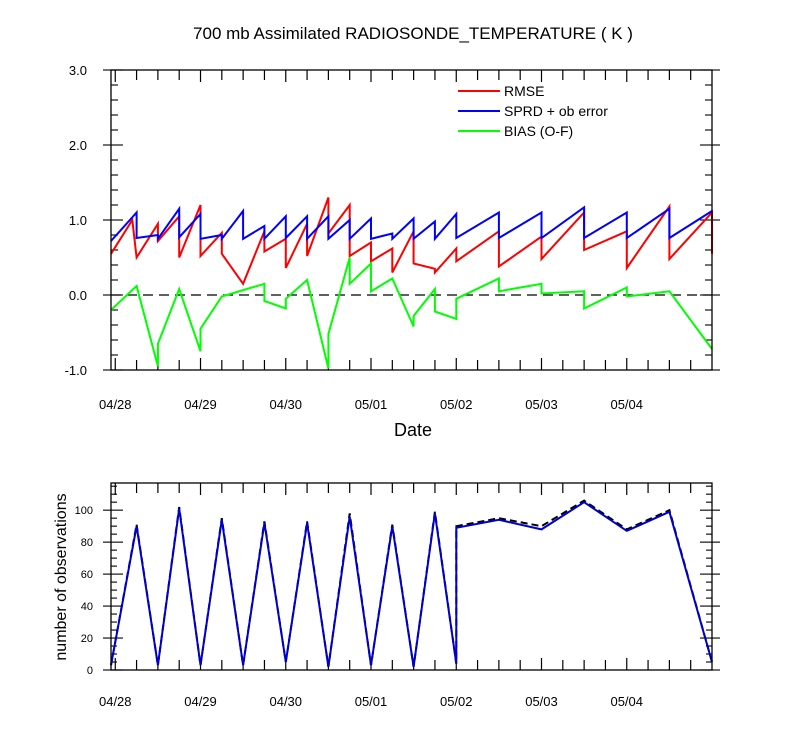 This screenshot has height=755, width=800. Describe the element at coordinates (78, 145) in the screenshot. I see `y-tick-label: 2.0` at that location.